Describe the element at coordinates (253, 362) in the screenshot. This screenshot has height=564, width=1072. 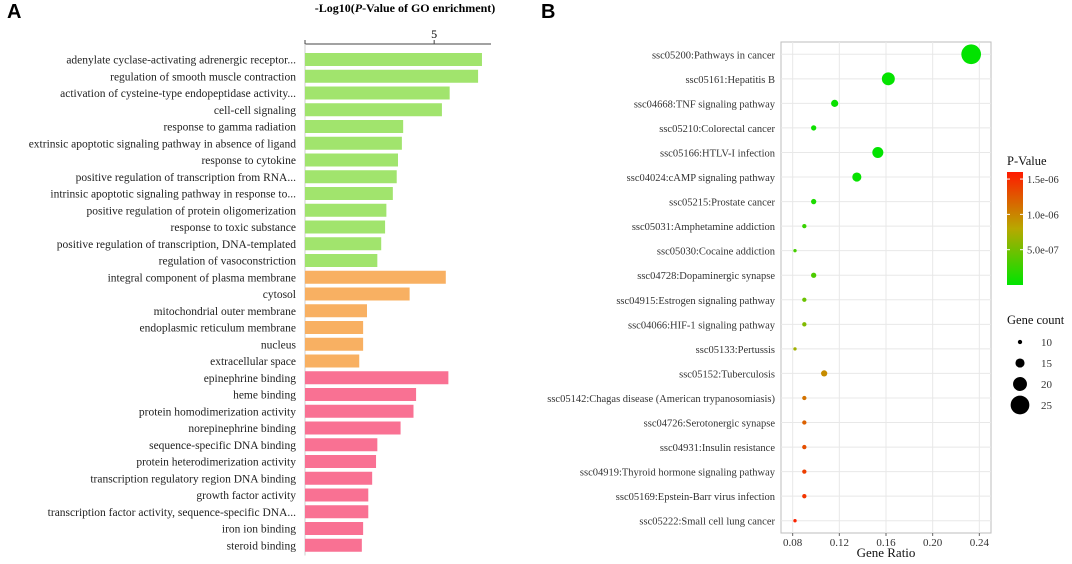
I see `category-label-18: extracellular space` at that location.